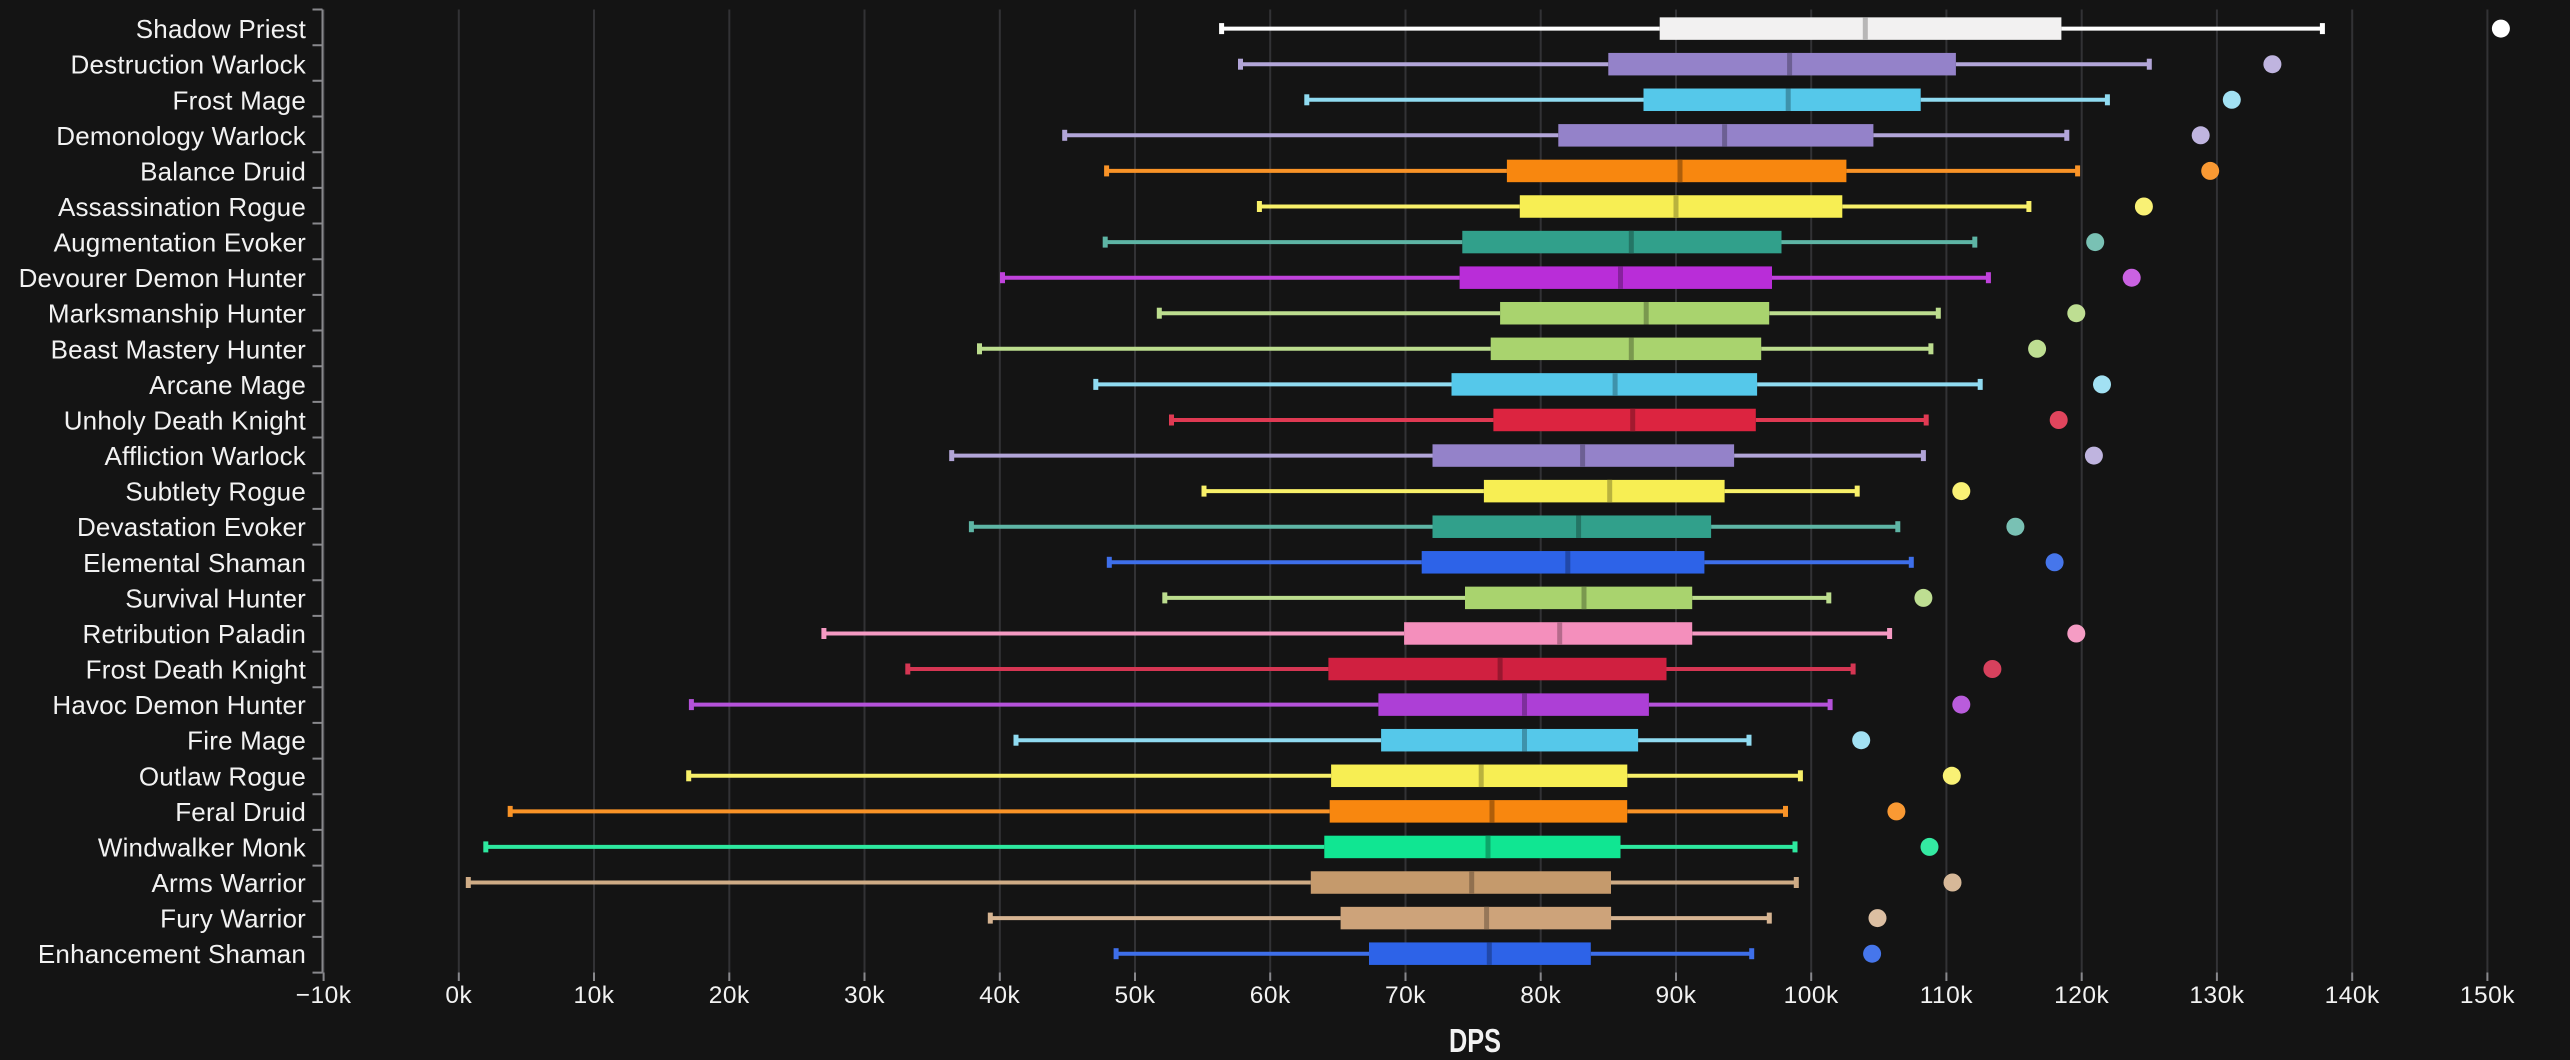 The width and height of the screenshot is (2570, 1060). What do you see at coordinates (1540, 995) in the screenshot?
I see `svg-text: 80k` at bounding box center [1540, 995].